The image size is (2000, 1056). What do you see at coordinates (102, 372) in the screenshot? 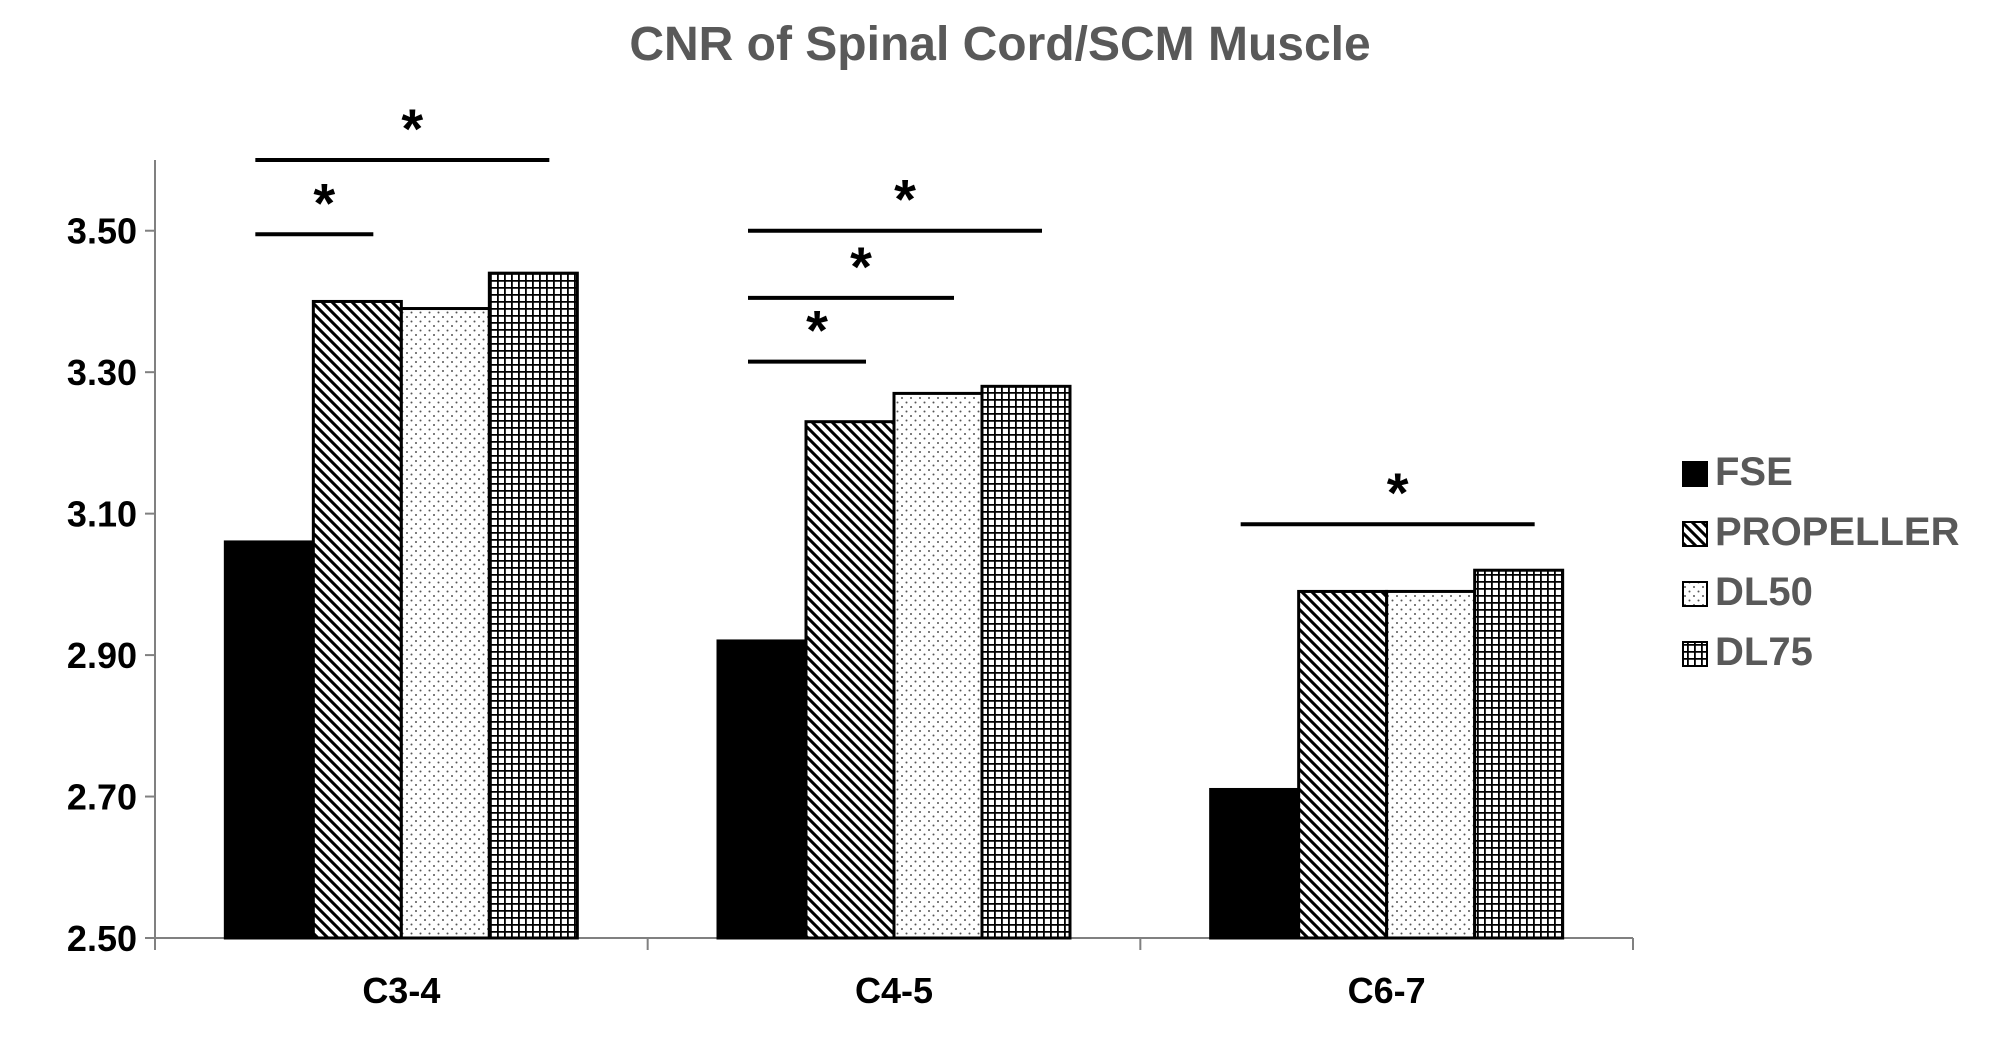
I see `y-tick-label: 3.30` at bounding box center [102, 372].